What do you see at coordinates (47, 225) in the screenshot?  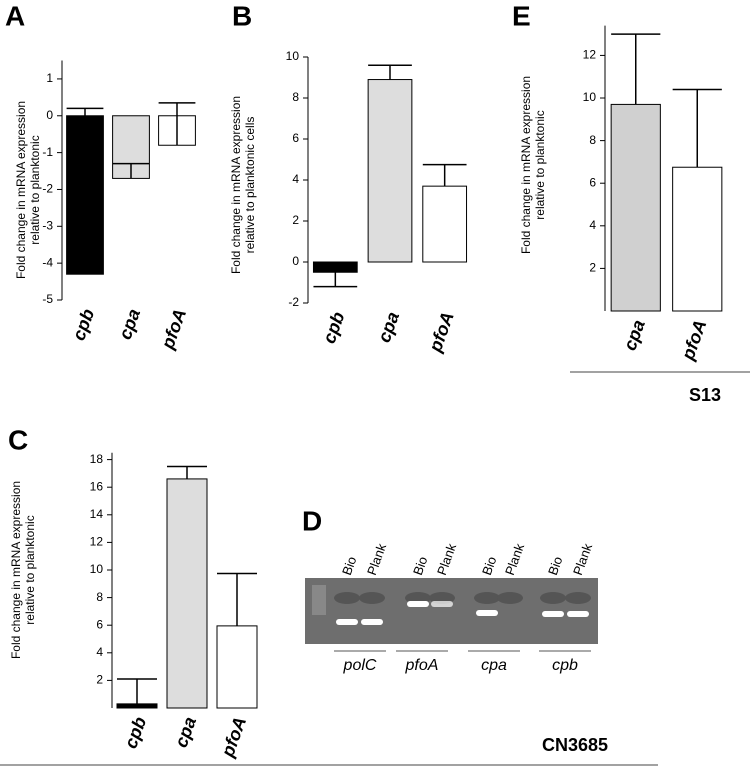 I see `y-tick-label: -3` at bounding box center [47, 225].